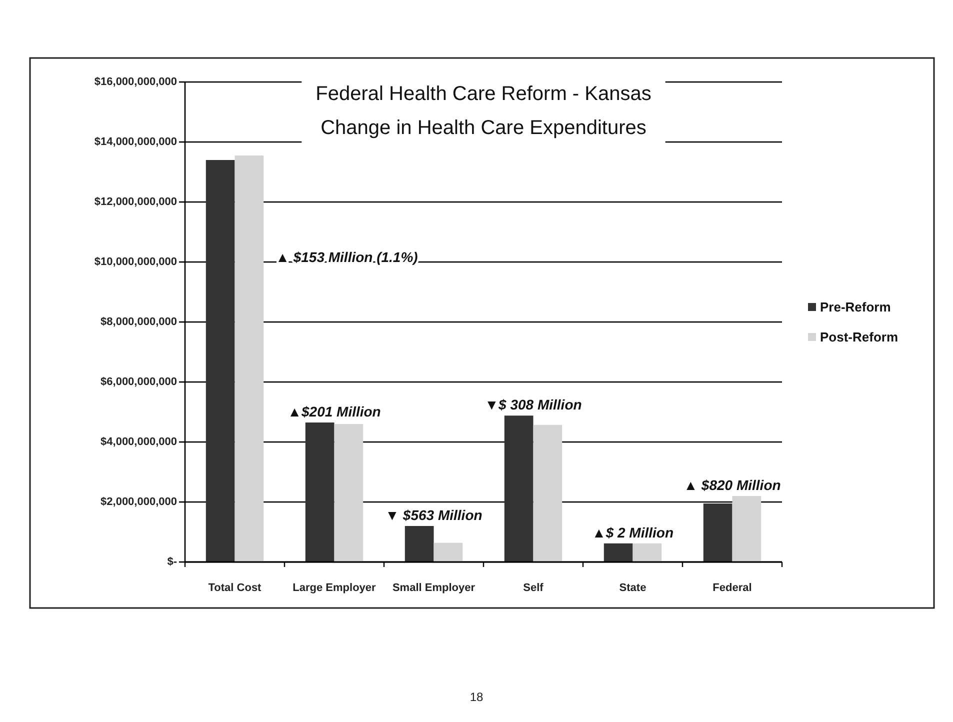 Image resolution: width=953 pixels, height=722 pixels. Describe the element at coordinates (172, 562) in the screenshot. I see `y-tick-label: $-` at that location.